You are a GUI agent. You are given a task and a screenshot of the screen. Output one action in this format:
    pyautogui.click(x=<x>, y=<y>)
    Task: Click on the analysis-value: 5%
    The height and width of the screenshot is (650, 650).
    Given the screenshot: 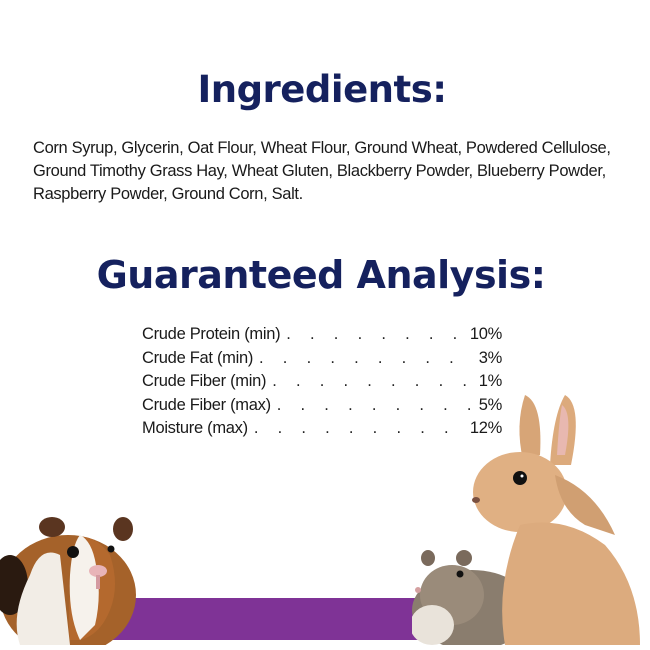 What is the action you would take?
    pyautogui.click(x=490, y=404)
    